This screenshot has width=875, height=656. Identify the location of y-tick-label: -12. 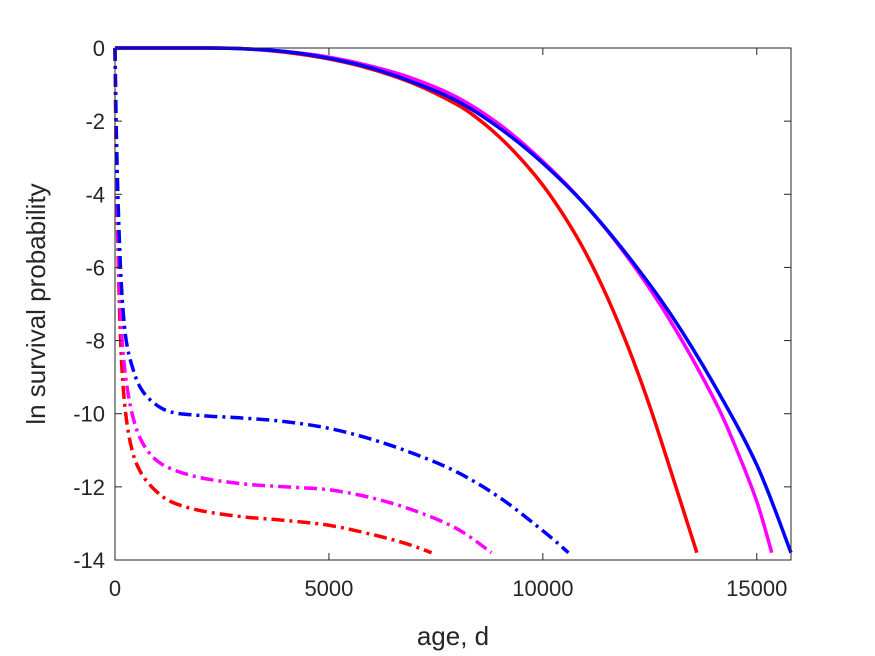
(89, 487).